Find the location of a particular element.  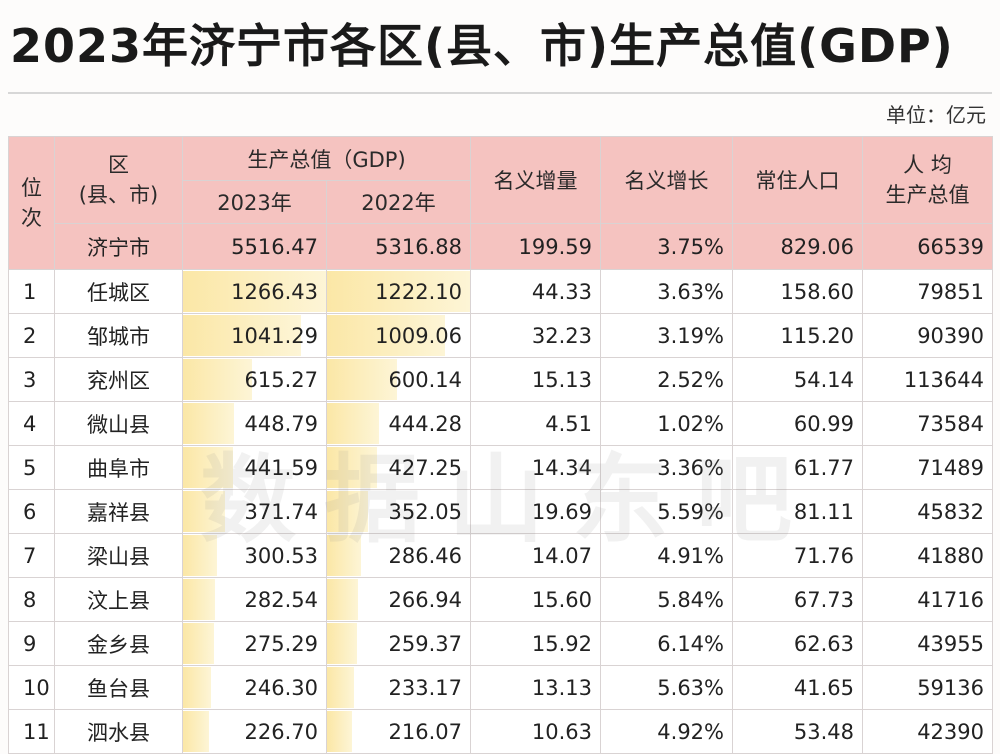

table-row: 8 汶上县 282.54 266.94 15.60 5.84% 67.73 41716 is located at coordinates (500, 599).